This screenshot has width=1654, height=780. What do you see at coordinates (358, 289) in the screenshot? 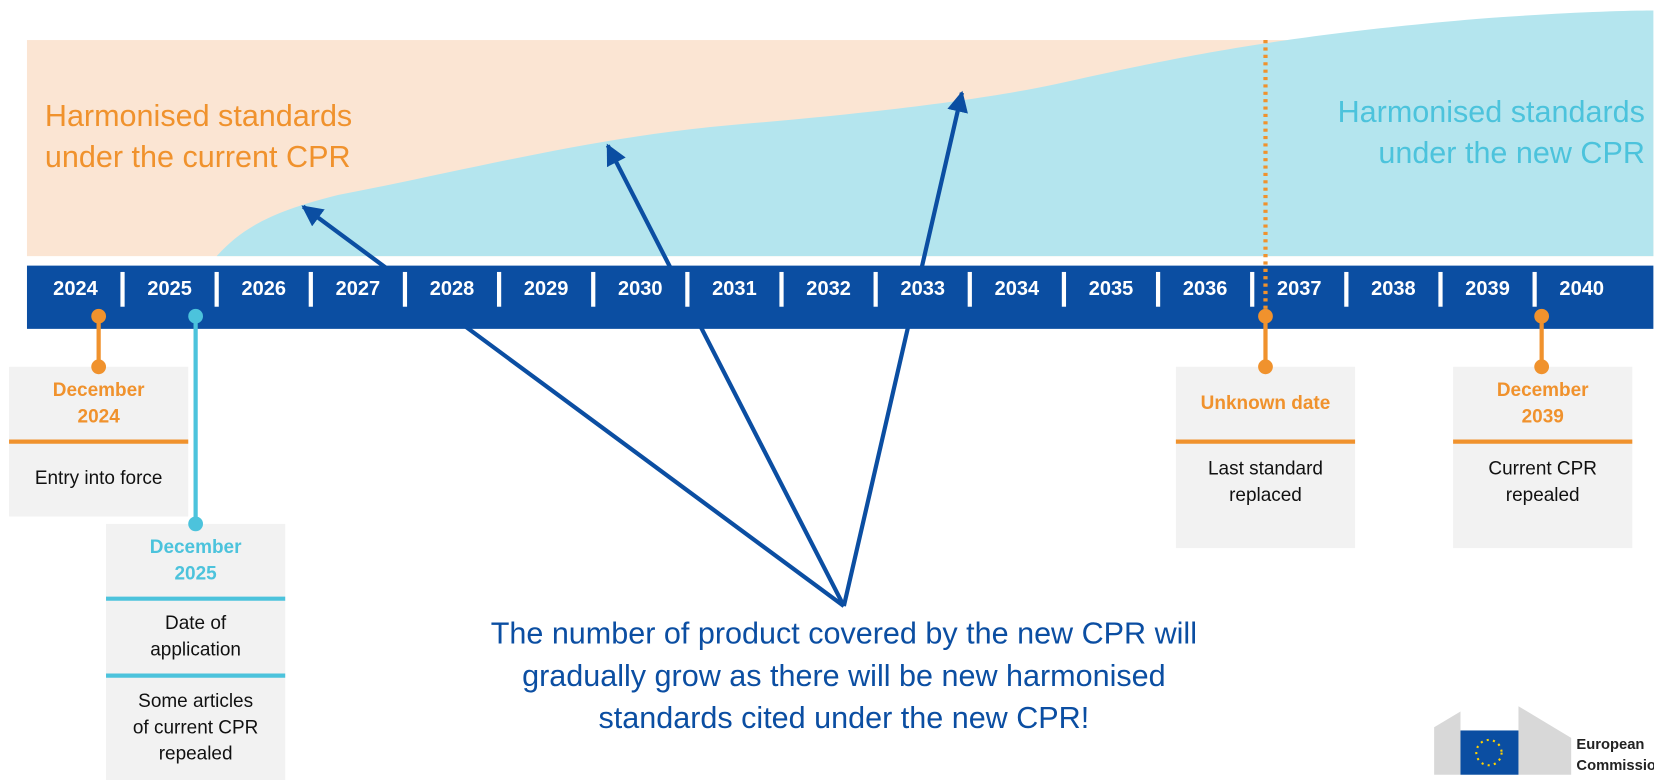
I see `year-label: 2027` at bounding box center [358, 289].